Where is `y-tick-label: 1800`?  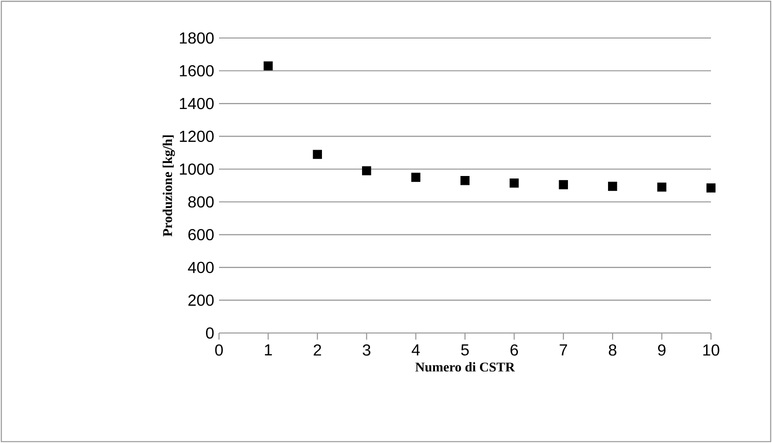 y-tick-label: 1800 is located at coordinates (197, 38).